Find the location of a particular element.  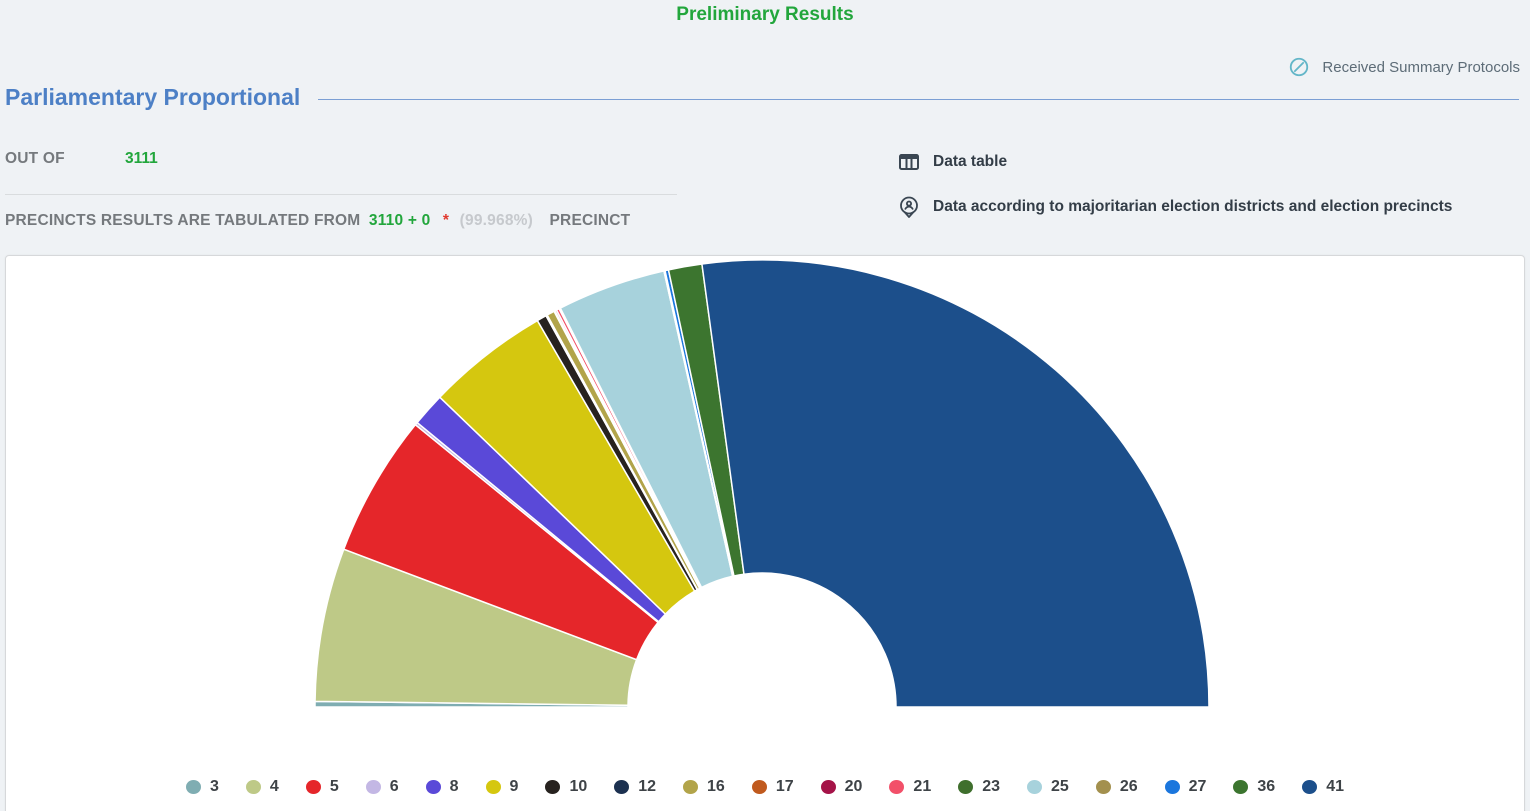

chart-legend: 3 4 5 6 8 9 10 12 16 17 20 21 23 25 26 27 36 41 is located at coordinates (765, 787).